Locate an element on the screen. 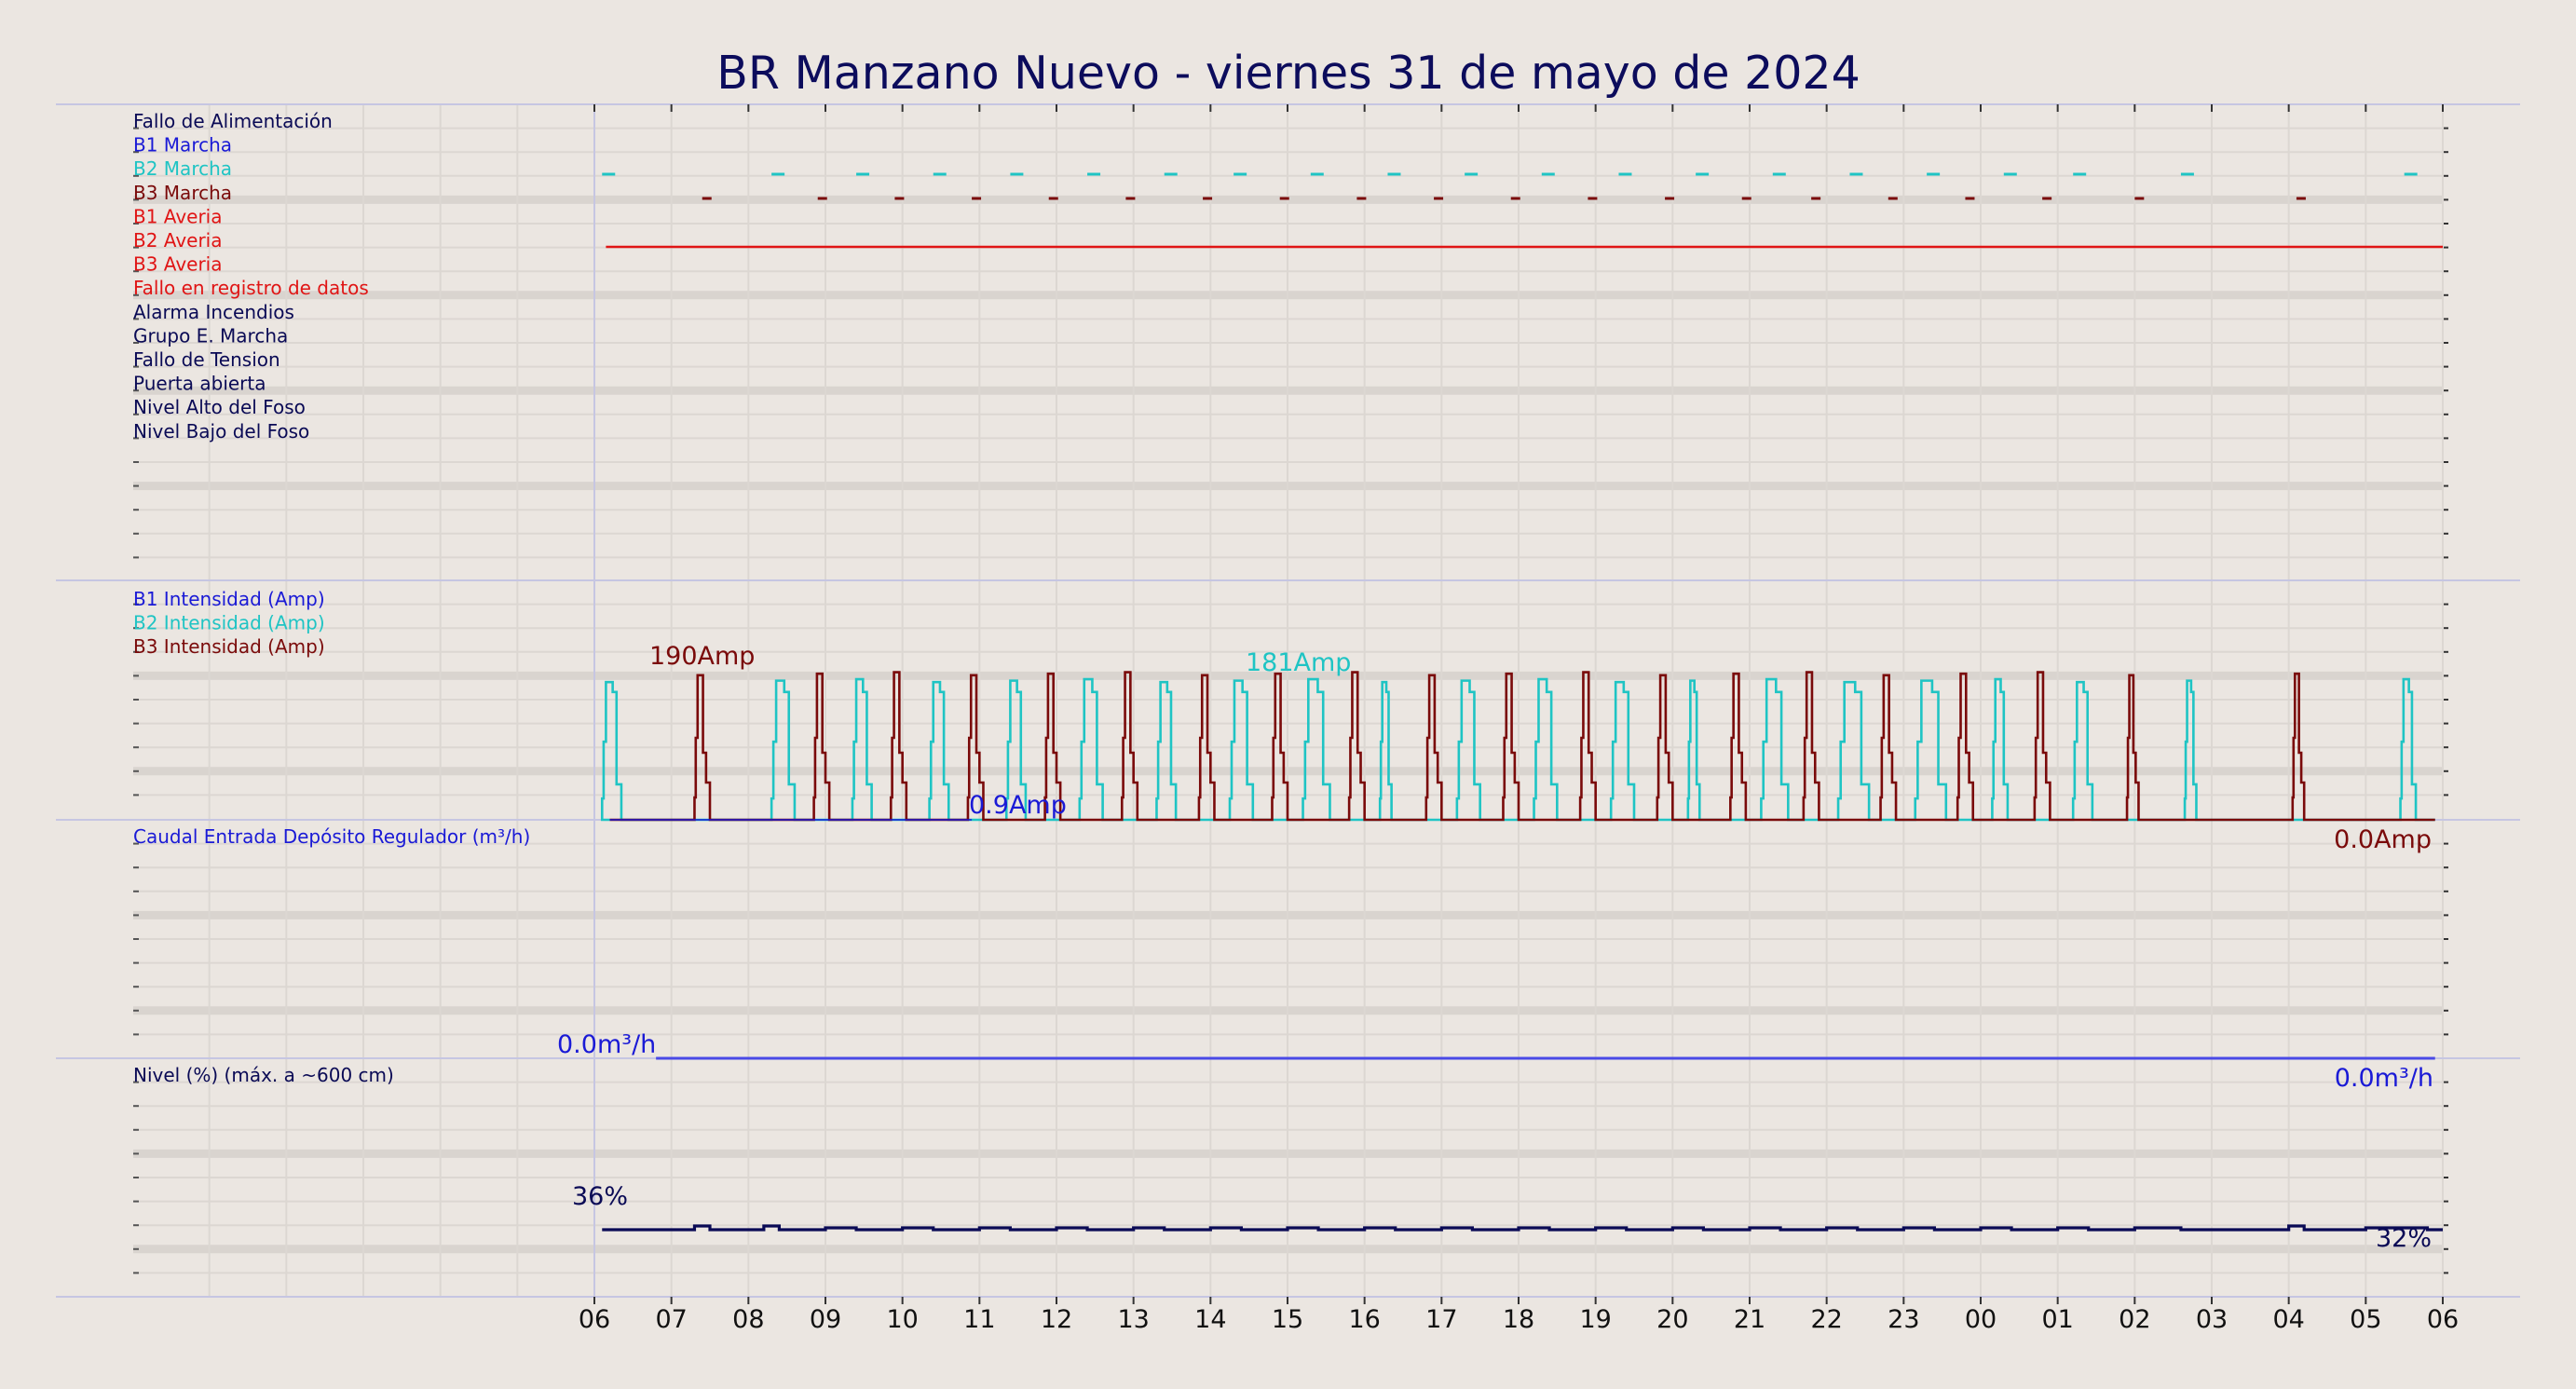 The height and width of the screenshot is (1389, 2576). current-label: B3 Intensidad (Amp) is located at coordinates (229, 646).